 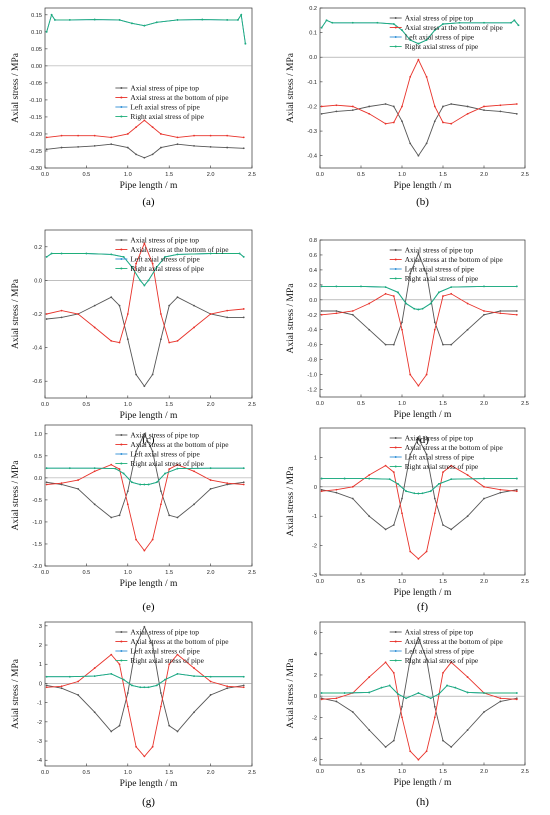 What do you see at coordinates (39, 723) in the screenshot?
I see `y-tick-label: -2` at bounding box center [39, 723].